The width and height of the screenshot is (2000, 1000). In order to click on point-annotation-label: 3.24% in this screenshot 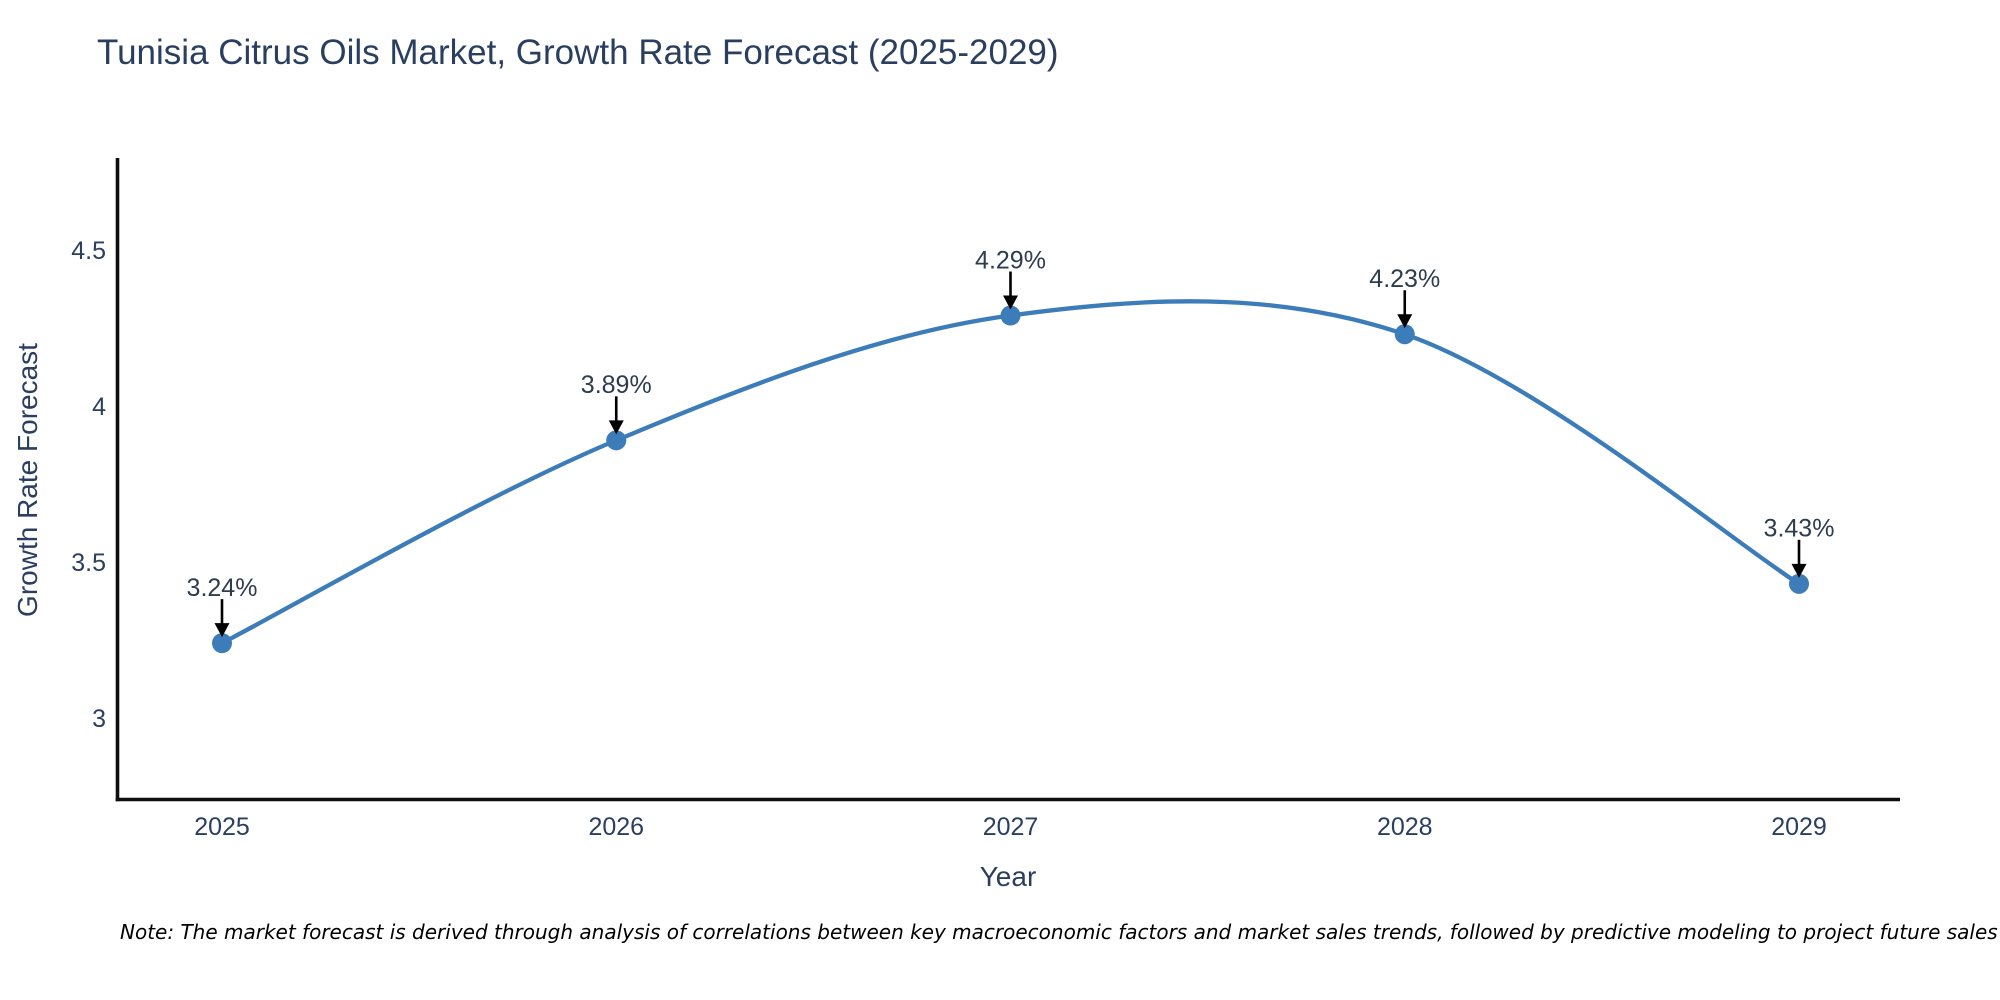, I will do `click(222, 588)`.